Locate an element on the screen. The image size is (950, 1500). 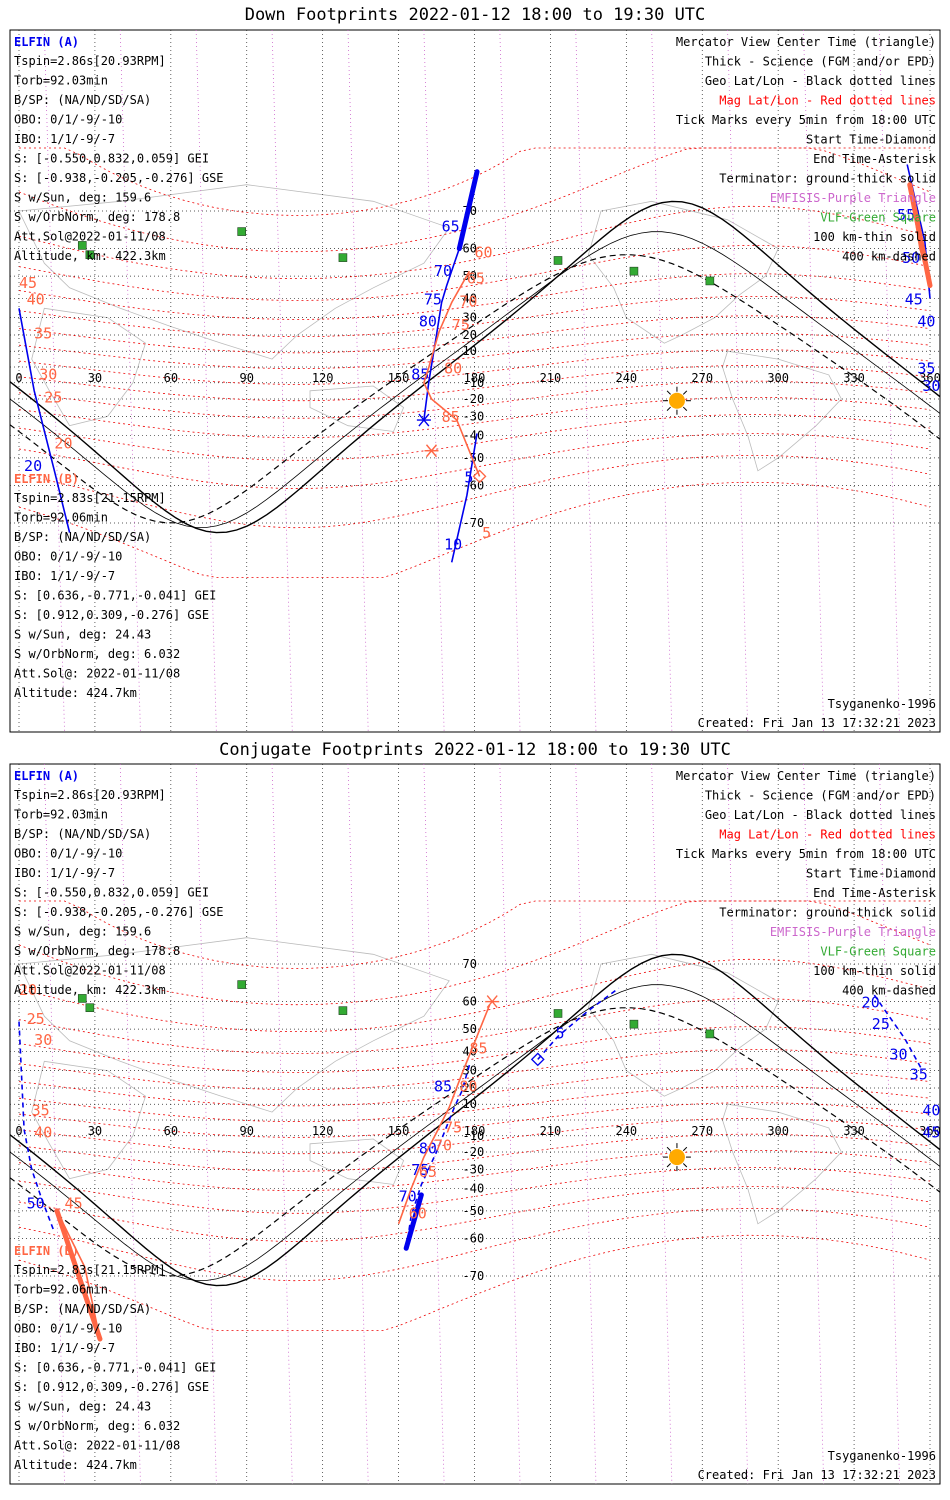
elfin-b-info-line: Altitude: 424.7km is located at coordinates (75, 693).